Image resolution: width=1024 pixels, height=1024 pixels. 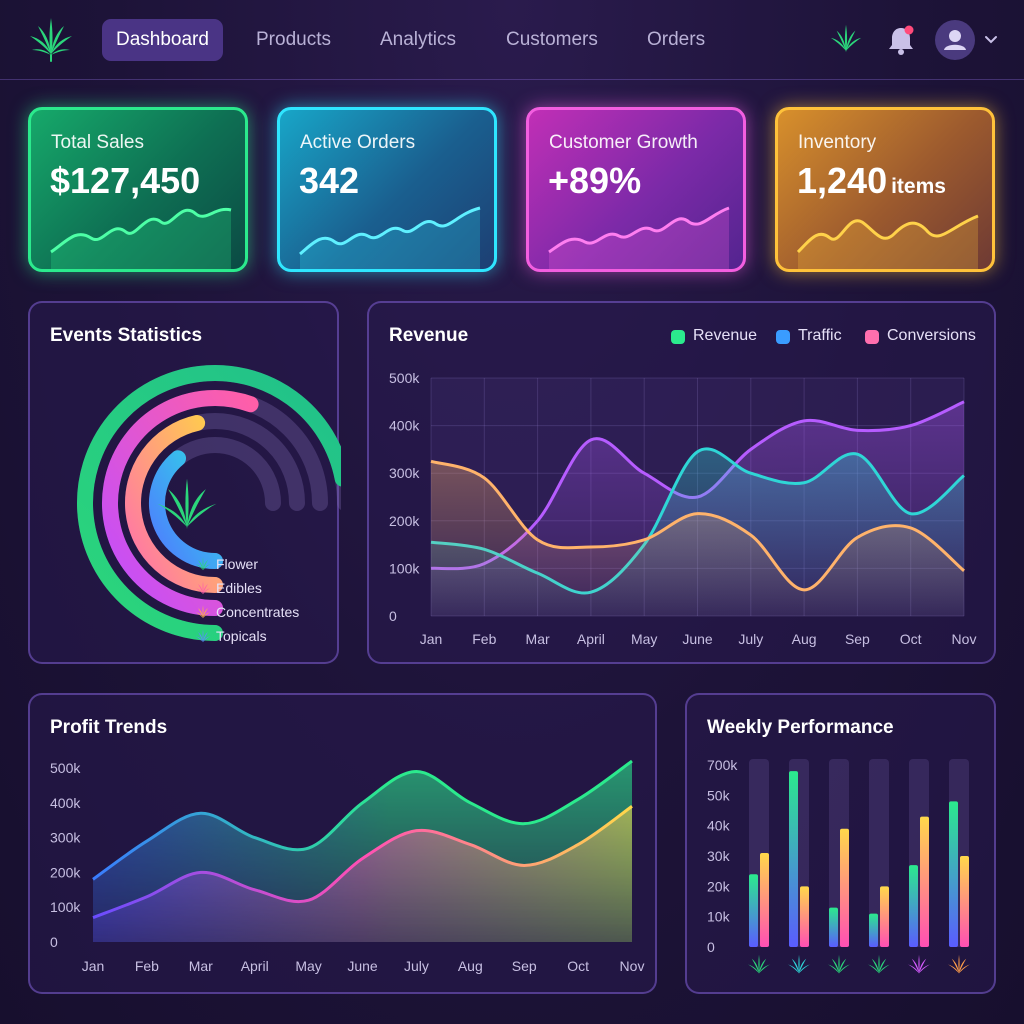 What do you see at coordinates (719, 795) in the screenshot?
I see `y-tick-label: 50k` at bounding box center [719, 795].